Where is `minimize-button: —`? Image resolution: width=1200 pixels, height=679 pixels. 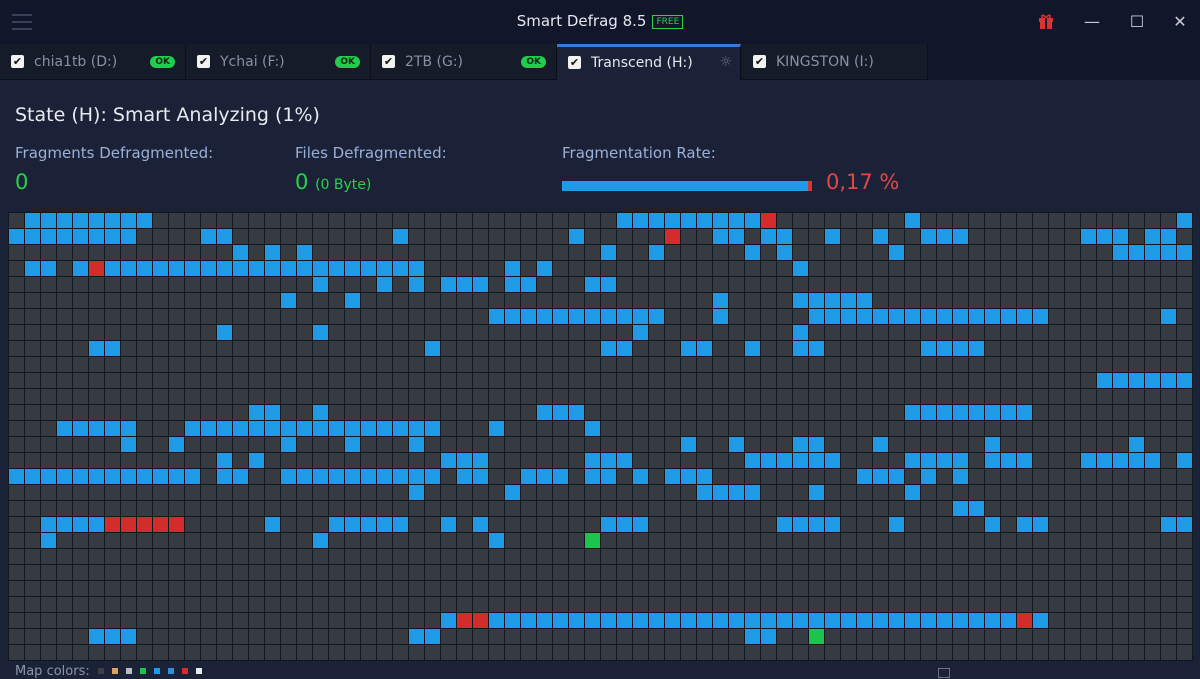
minimize-button: — is located at coordinates (1092, 21).